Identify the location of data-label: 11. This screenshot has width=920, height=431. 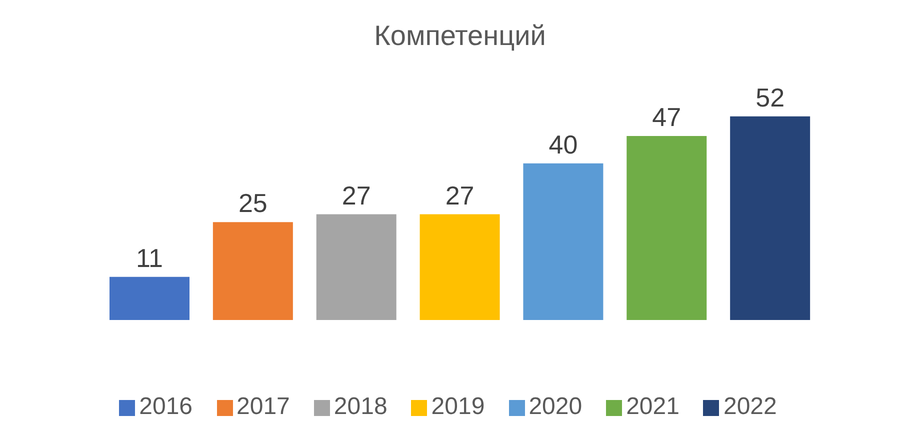
(149, 257).